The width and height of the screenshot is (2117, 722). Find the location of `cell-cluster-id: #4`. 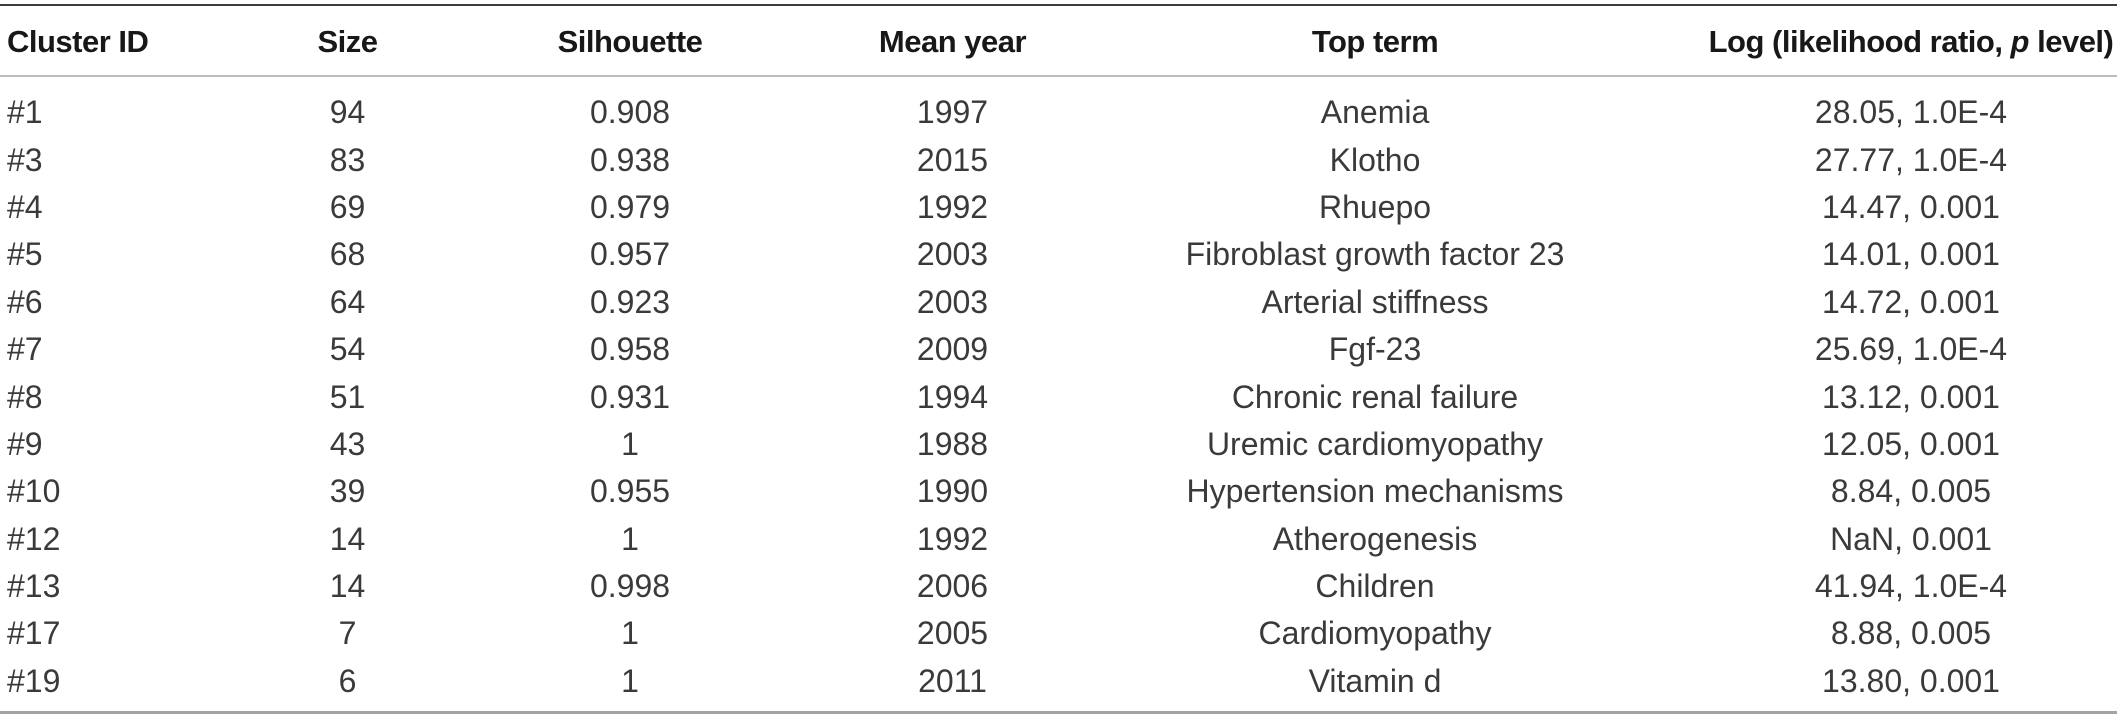

cell-cluster-id: #4 is located at coordinates (25, 206).